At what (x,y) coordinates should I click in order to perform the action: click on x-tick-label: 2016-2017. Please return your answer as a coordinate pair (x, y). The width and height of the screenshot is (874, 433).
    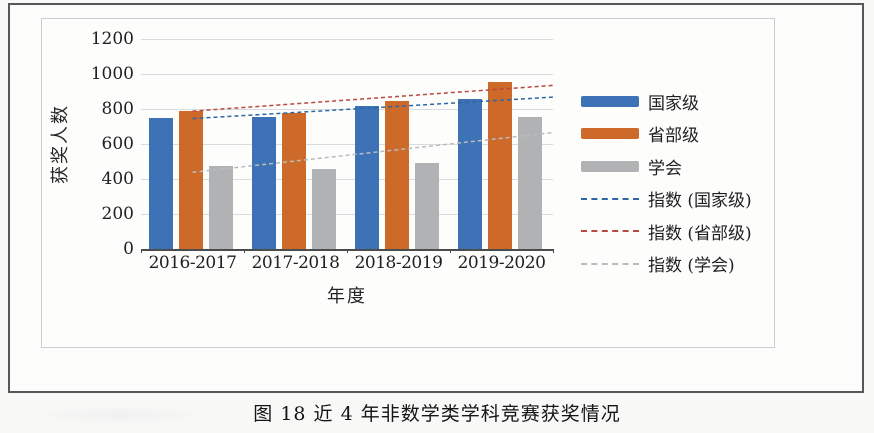
    Looking at the image, I should click on (192, 263).